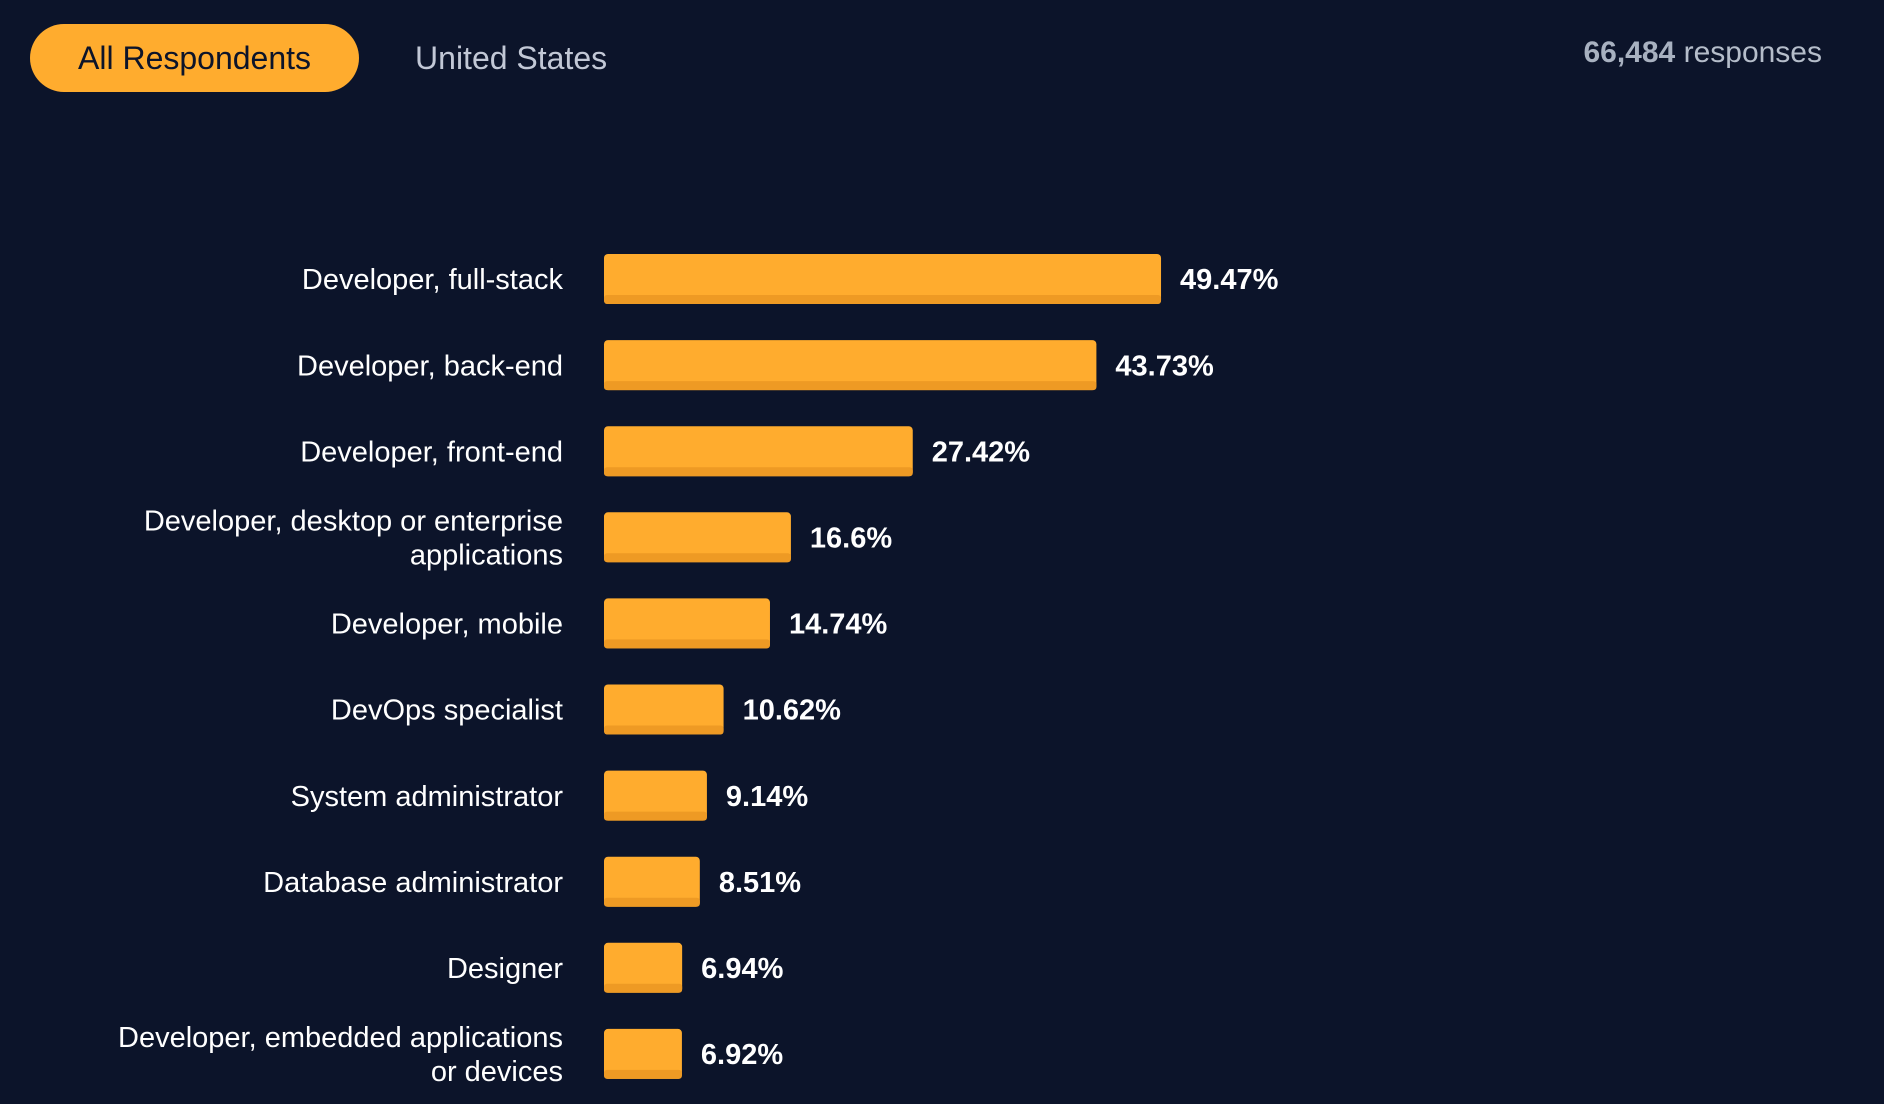 The width and height of the screenshot is (1884, 1104). What do you see at coordinates (431, 452) in the screenshot?
I see `category-label: Developer, front-end` at bounding box center [431, 452].